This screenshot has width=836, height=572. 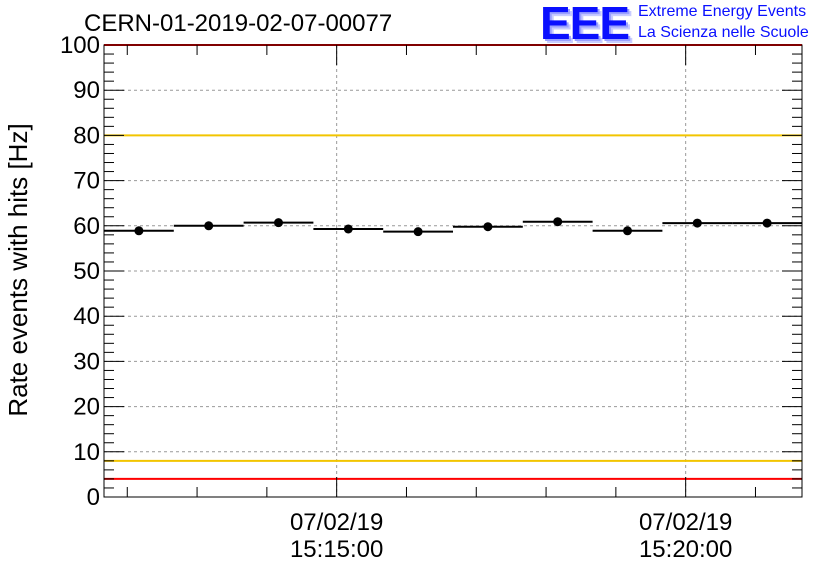 What do you see at coordinates (336, 549) in the screenshot?
I see `x-tick-label-time: 15:15:00` at bounding box center [336, 549].